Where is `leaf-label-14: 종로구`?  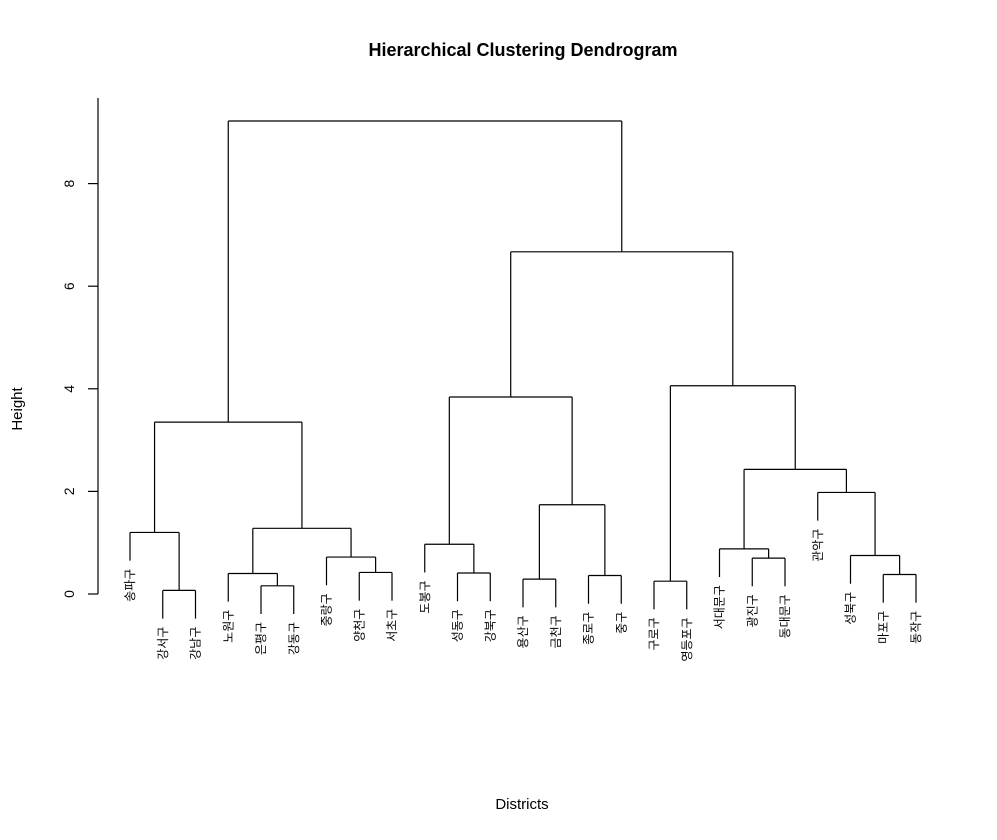 leaf-label-14: 종로구 is located at coordinates (589, 628).